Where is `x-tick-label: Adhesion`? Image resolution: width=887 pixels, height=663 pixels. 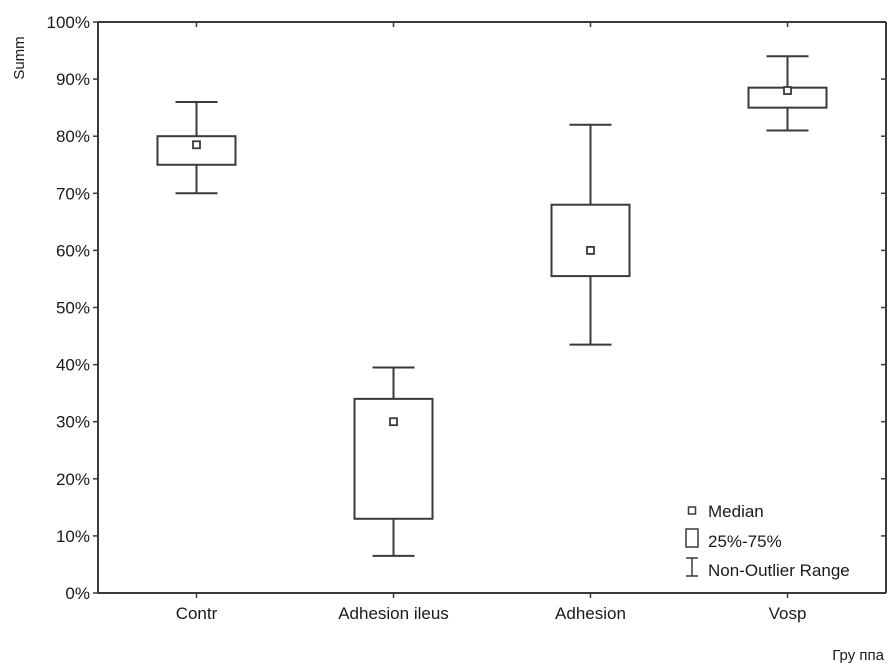 x-tick-label: Adhesion is located at coordinates (590, 613).